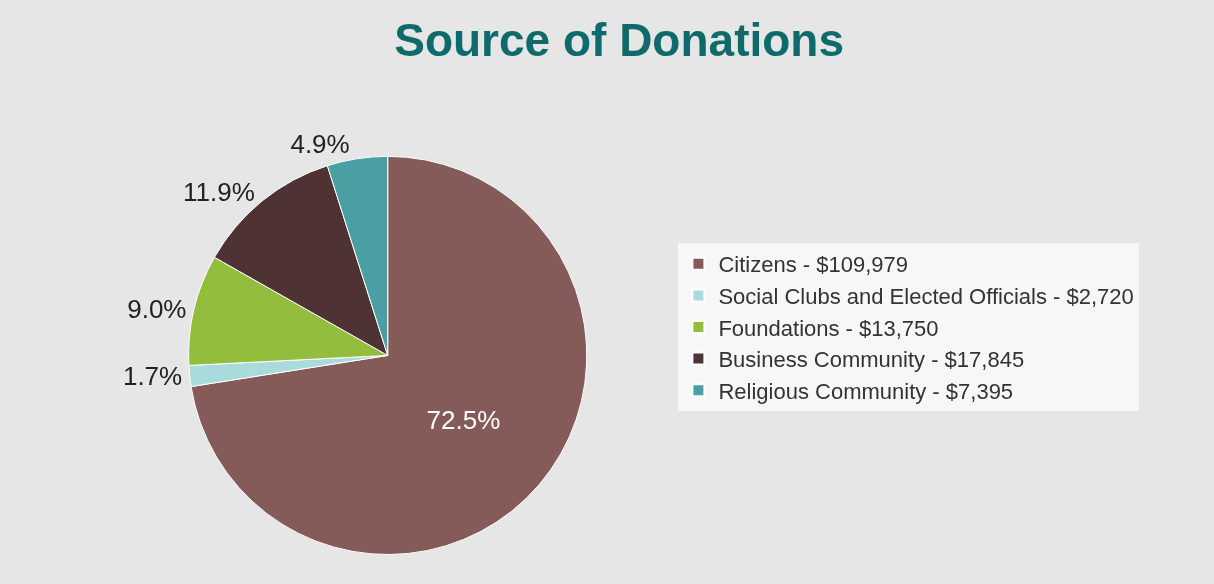 The height and width of the screenshot is (584, 1214). What do you see at coordinates (320, 144) in the screenshot?
I see `data-label: 4.9%` at bounding box center [320, 144].